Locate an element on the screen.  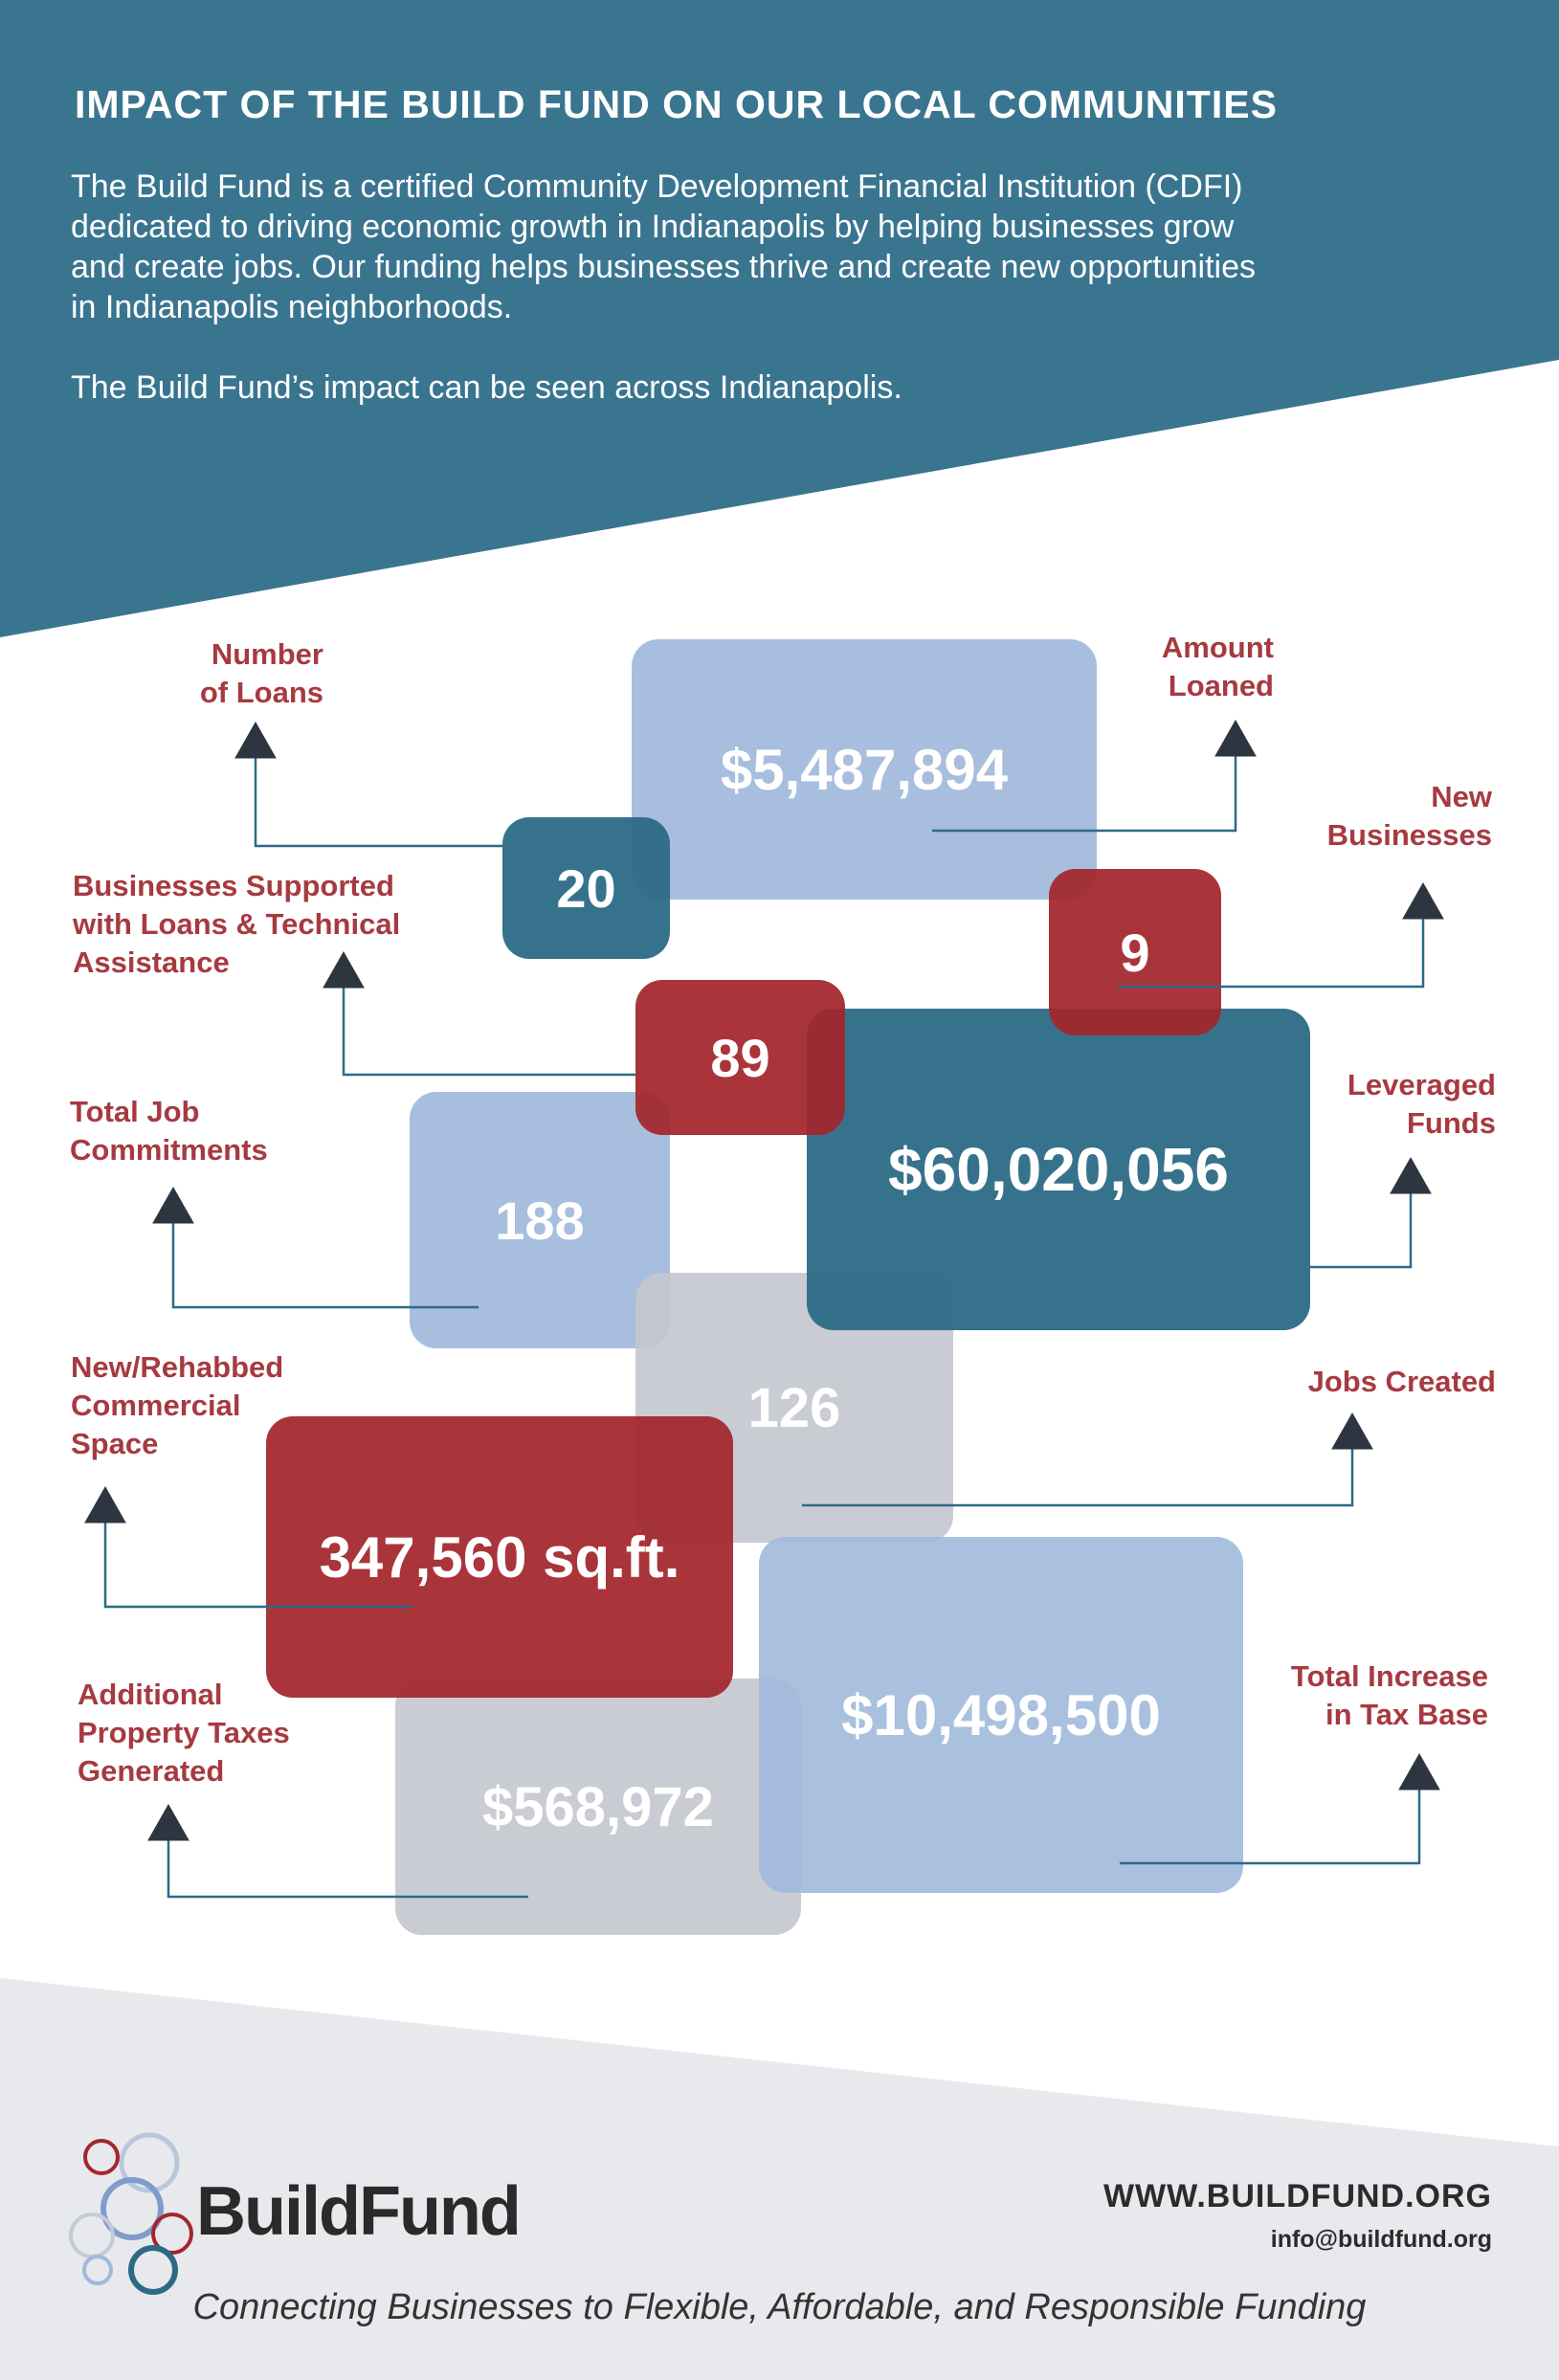
number-of-loans-box: 20 is located at coordinates (586, 888).